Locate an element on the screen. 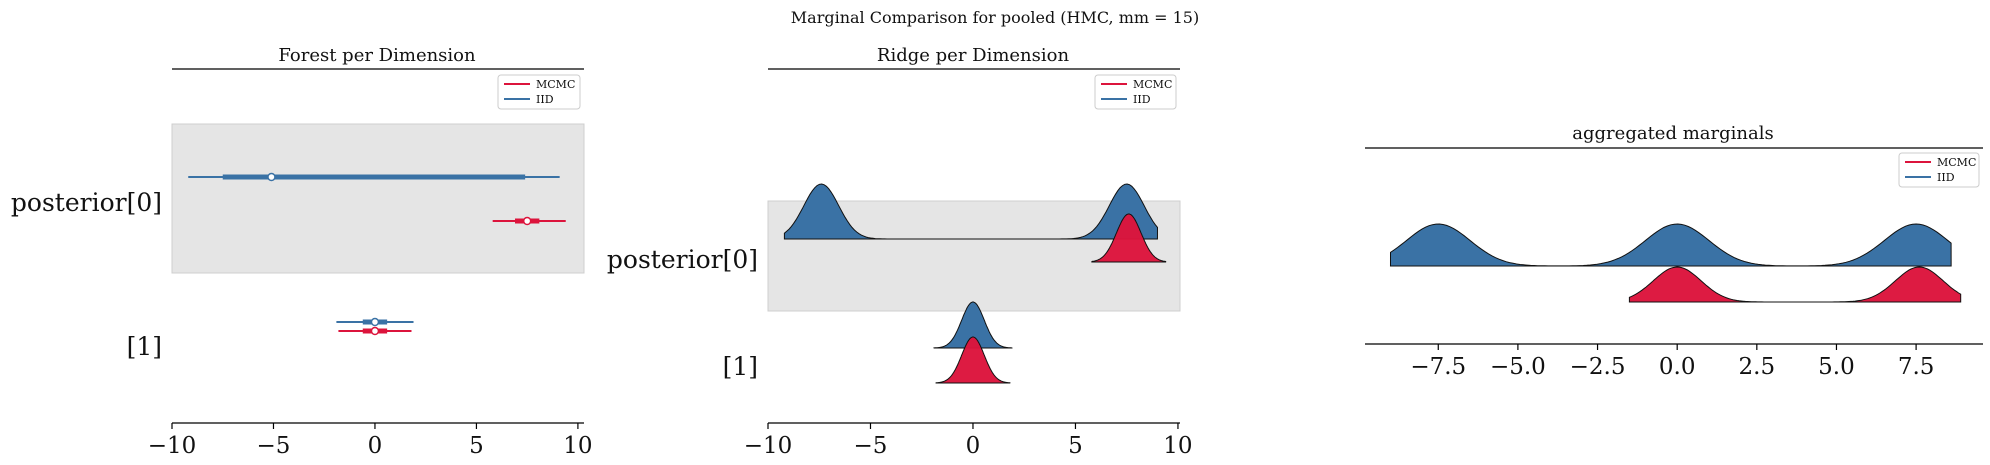 Image resolution: width=1990 pixels, height=465 pixels. forest-marks is located at coordinates (377, 254).